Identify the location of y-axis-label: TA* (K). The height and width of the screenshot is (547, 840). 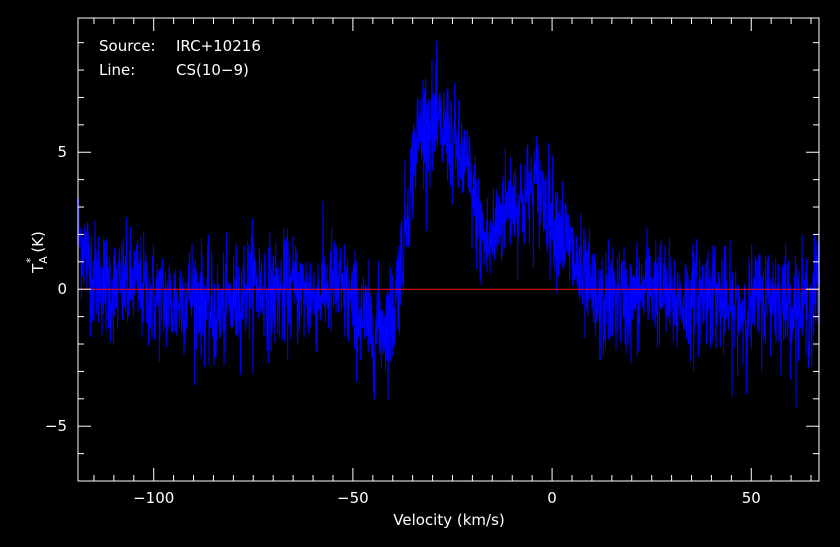
(37, 252).